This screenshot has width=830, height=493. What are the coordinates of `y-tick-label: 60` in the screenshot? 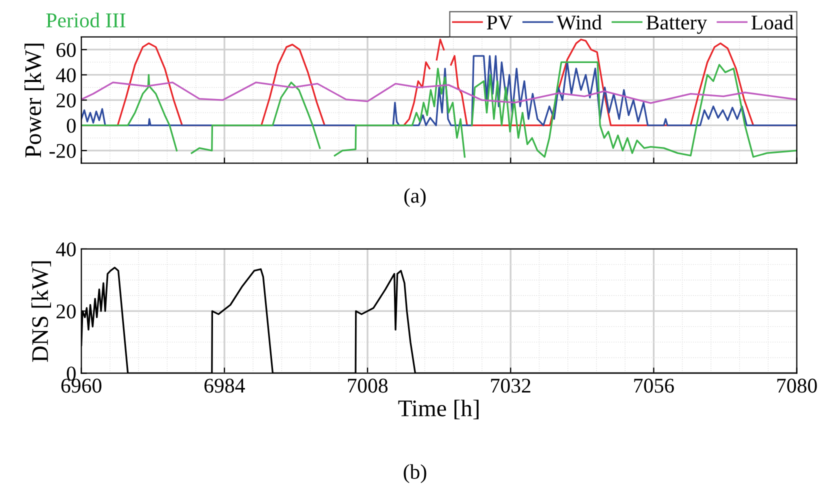 It's located at (66, 50).